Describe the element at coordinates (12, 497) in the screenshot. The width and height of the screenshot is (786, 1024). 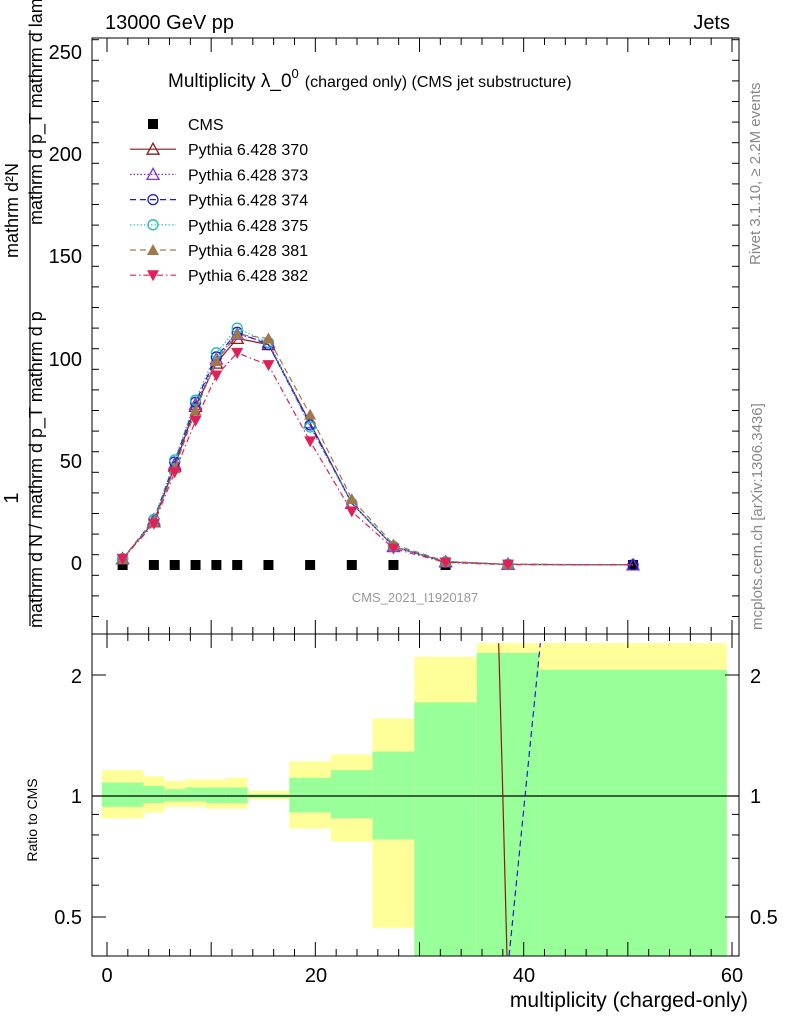
I see `ylabel-numerator: 1` at that location.